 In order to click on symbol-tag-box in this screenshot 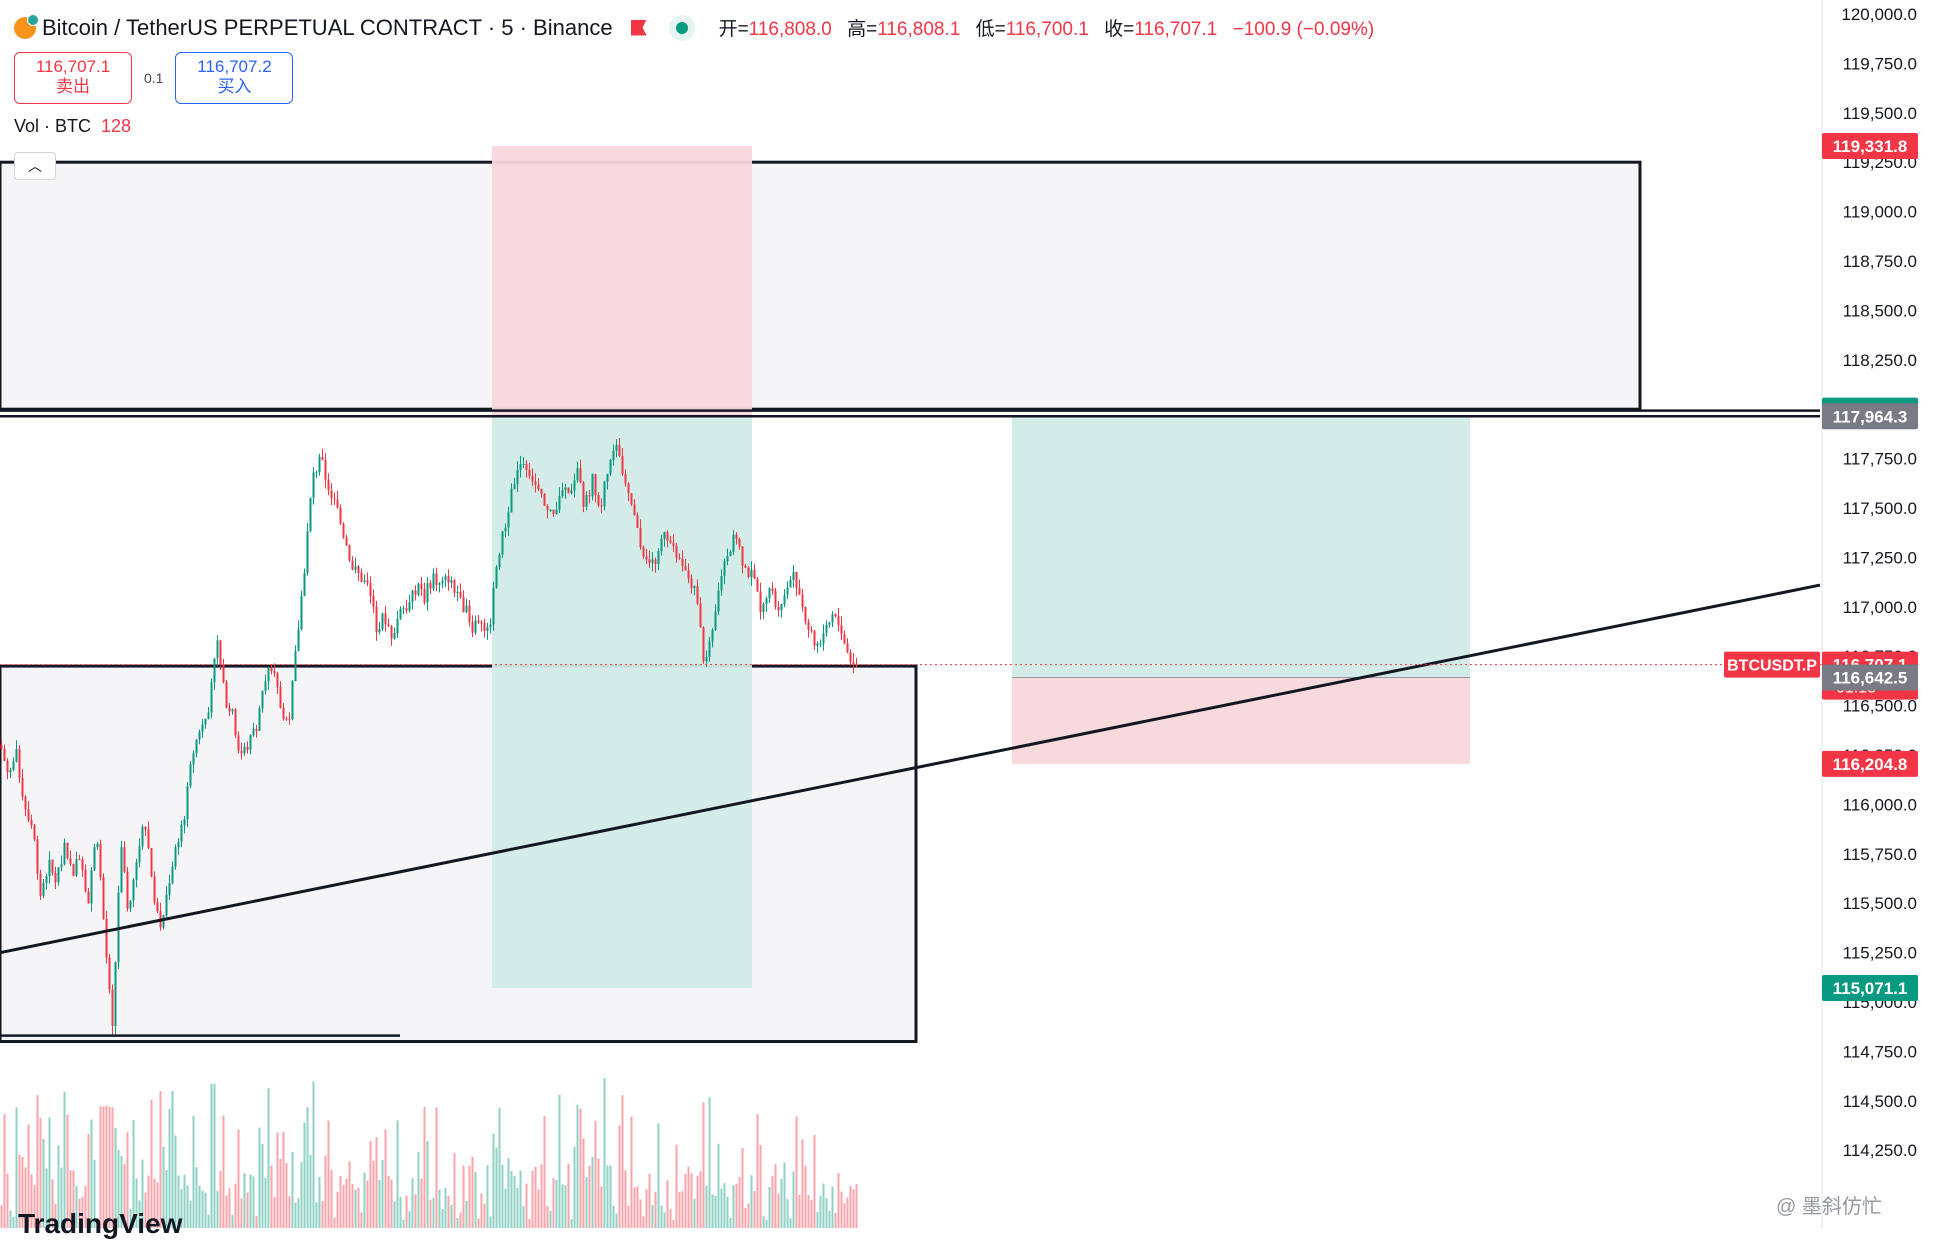, I will do `click(1772, 664)`.